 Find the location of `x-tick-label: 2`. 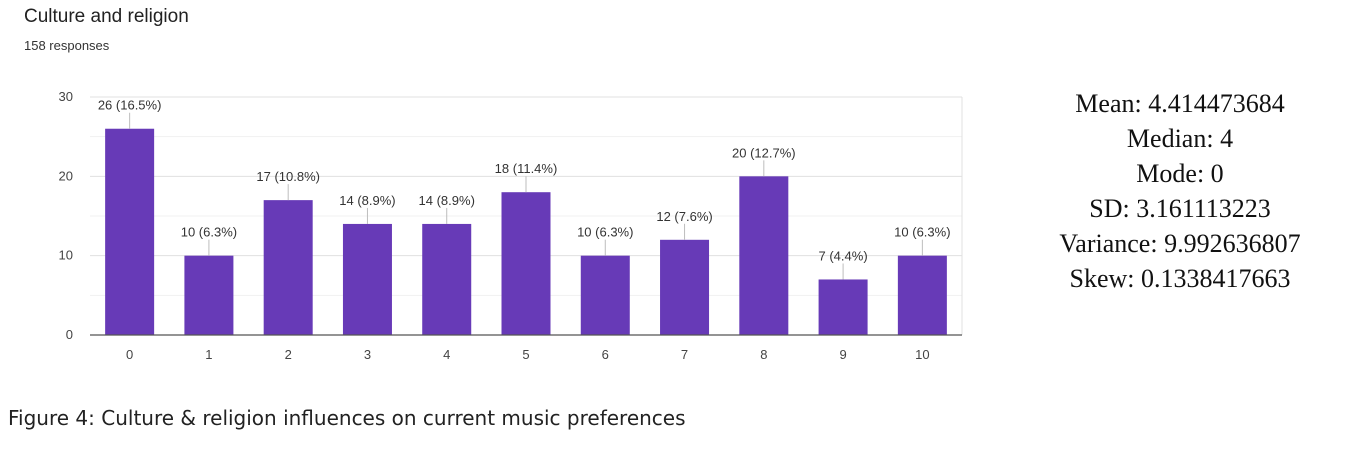

x-tick-label: 2 is located at coordinates (288, 354).